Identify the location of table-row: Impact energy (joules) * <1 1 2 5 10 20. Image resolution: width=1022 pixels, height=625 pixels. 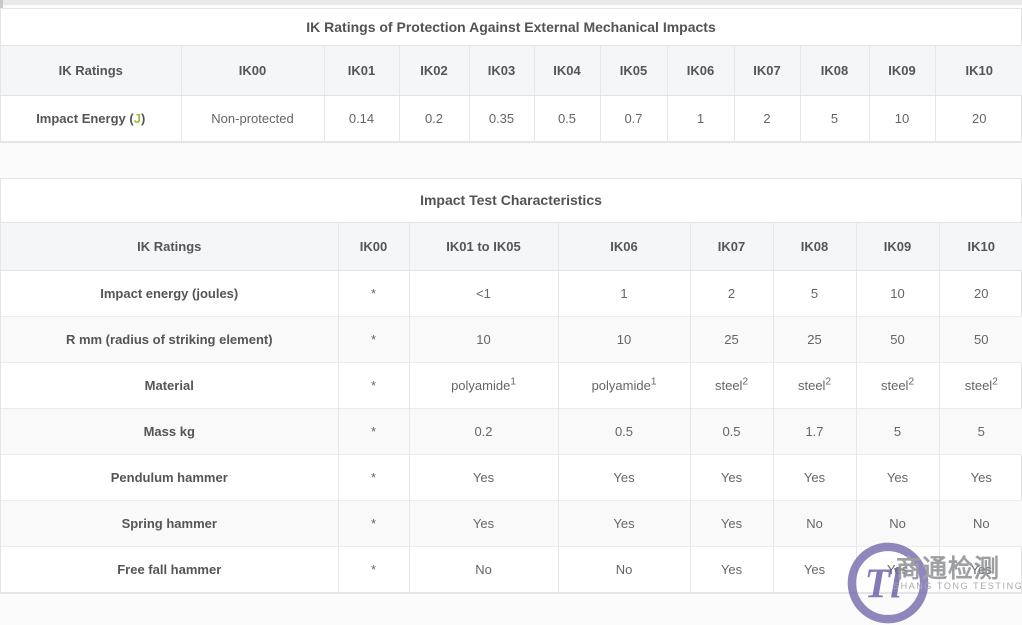
(511, 293).